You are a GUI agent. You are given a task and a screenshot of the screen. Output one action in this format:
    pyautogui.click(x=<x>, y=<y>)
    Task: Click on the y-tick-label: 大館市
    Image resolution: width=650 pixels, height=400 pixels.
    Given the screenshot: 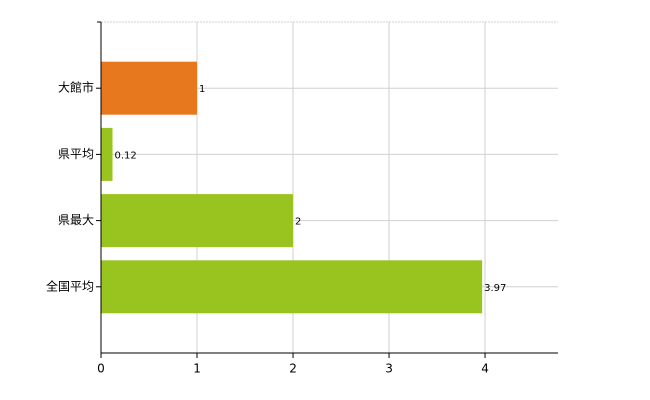 What is the action you would take?
    pyautogui.click(x=76, y=87)
    